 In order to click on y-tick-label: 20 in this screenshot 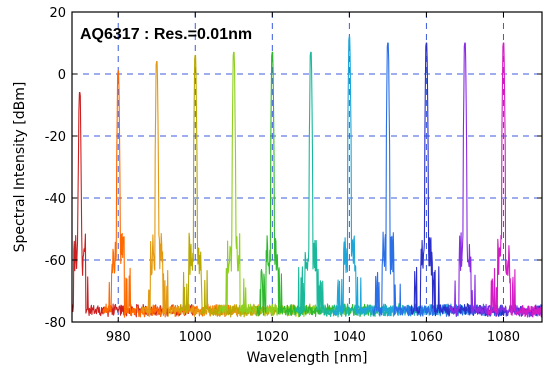, I will do `click(57, 13)`.